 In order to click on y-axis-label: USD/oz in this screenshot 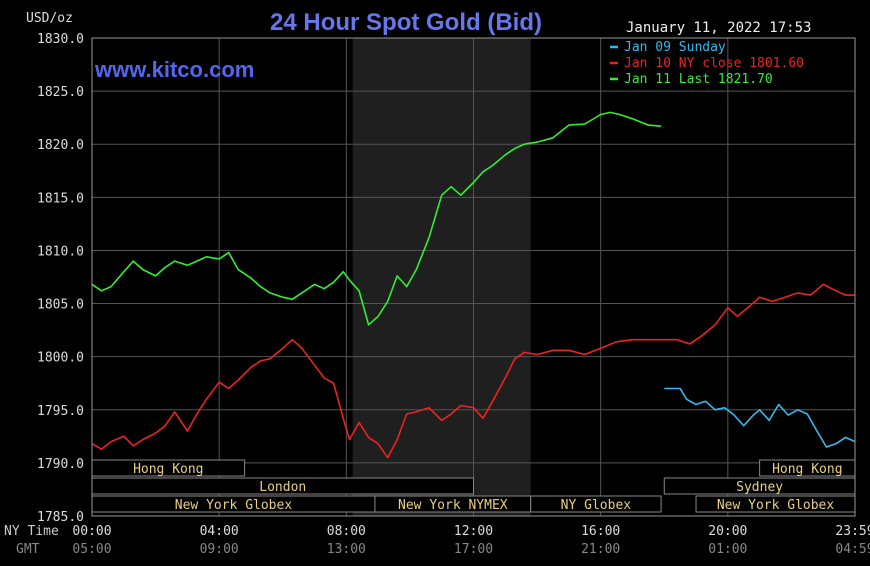, I will do `click(49, 18)`.